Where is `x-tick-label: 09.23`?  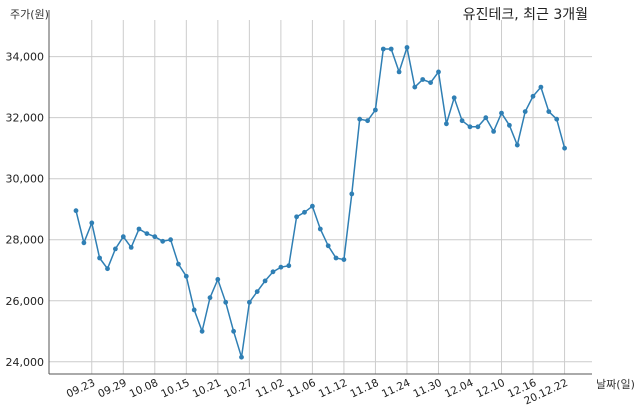
x-tick-label: 09.23 is located at coordinates (81, 389).